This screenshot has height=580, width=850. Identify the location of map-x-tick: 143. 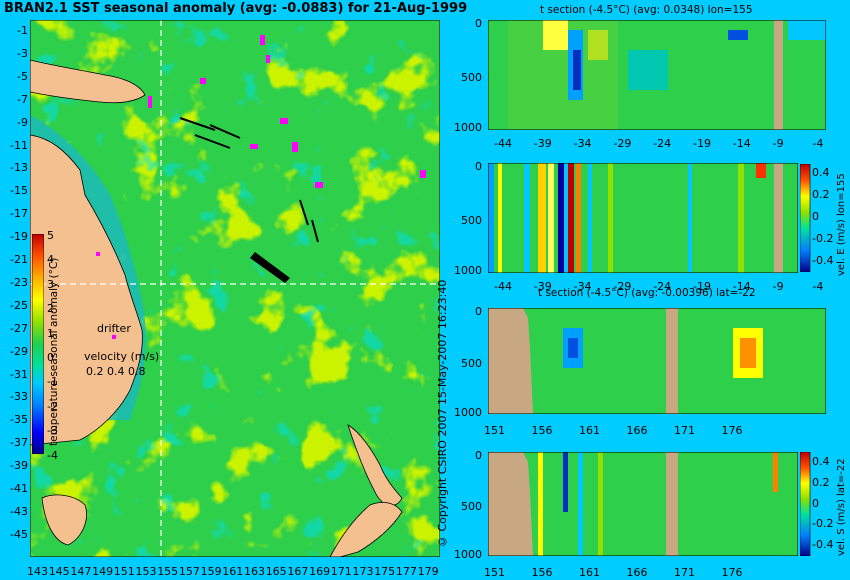
(37, 571).